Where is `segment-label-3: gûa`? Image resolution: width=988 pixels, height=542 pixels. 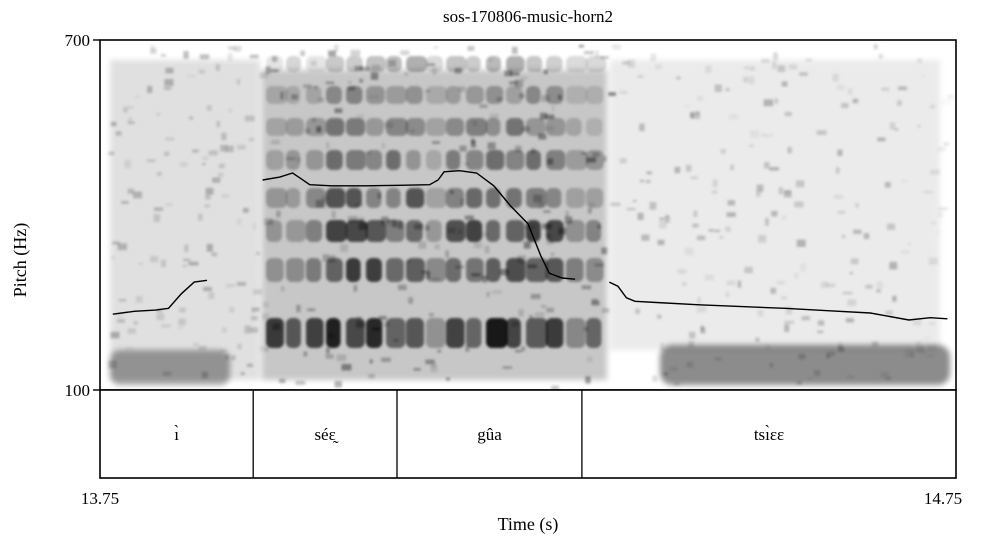
segment-label-3: gûa is located at coordinates (489, 434).